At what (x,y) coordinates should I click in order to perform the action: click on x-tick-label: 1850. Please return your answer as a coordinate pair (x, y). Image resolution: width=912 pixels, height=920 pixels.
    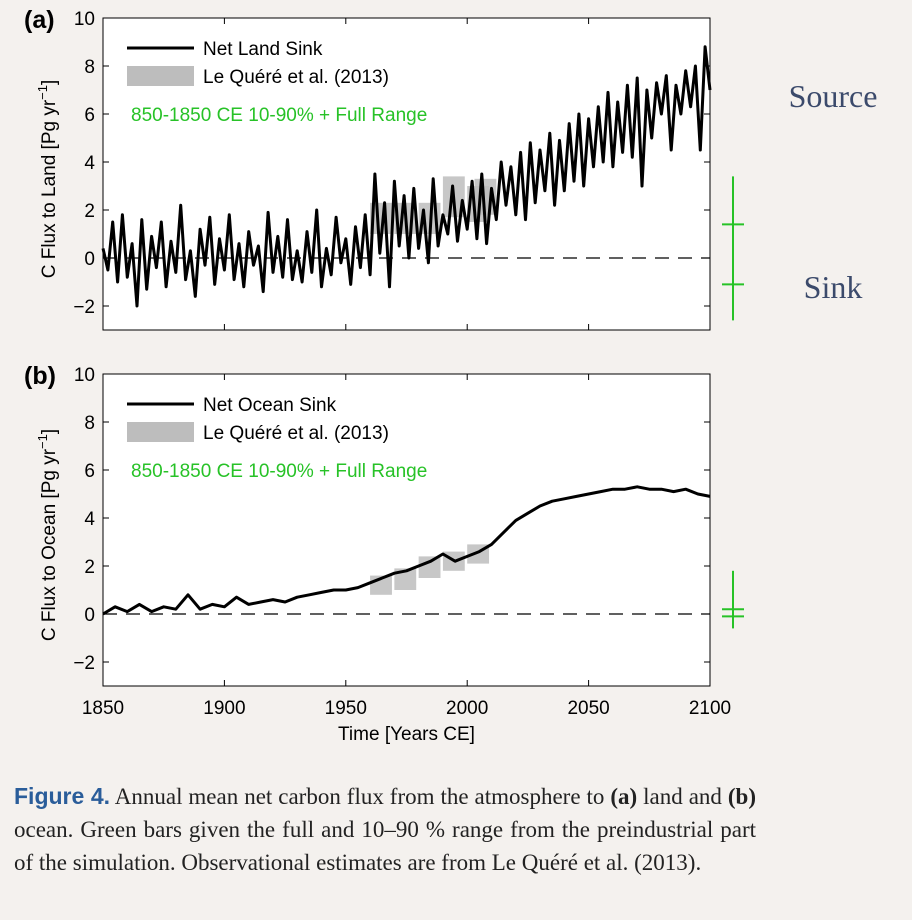
    Looking at the image, I should click on (103, 708).